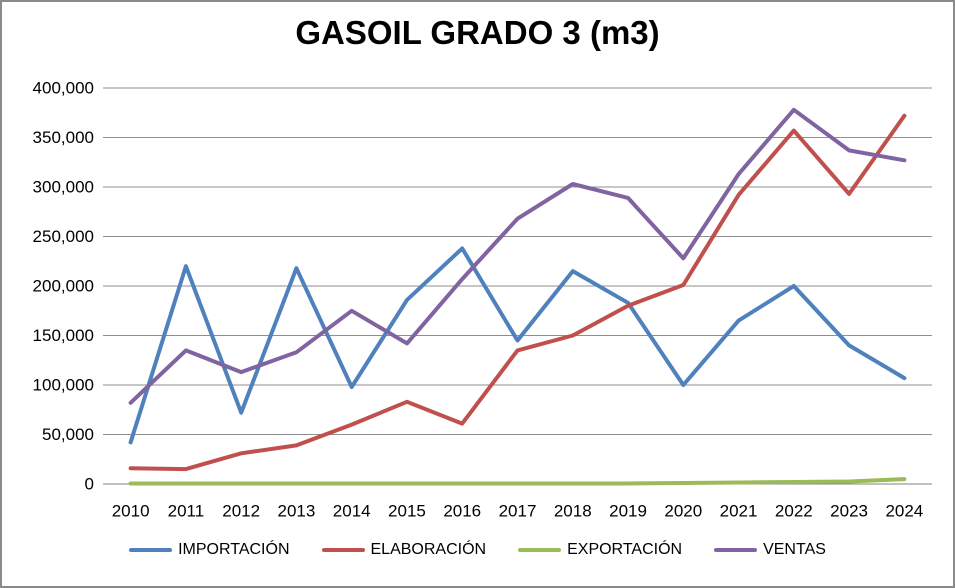  I want to click on y-tick-label: 350,000, so click(63, 137).